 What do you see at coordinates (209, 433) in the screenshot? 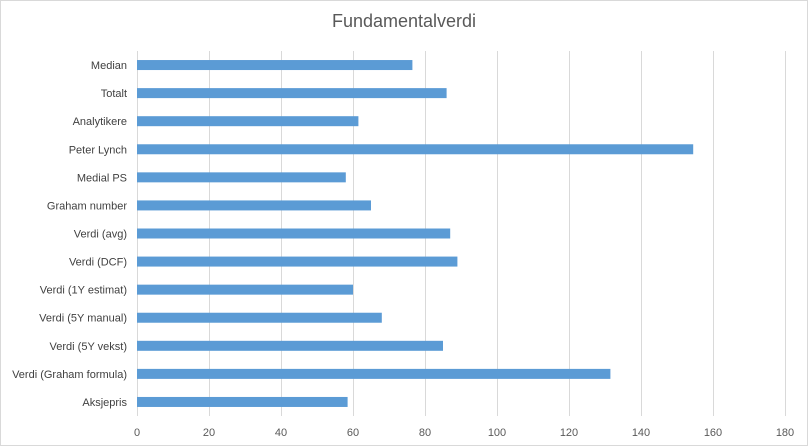
I see `x-tick-label: 20` at bounding box center [209, 433].